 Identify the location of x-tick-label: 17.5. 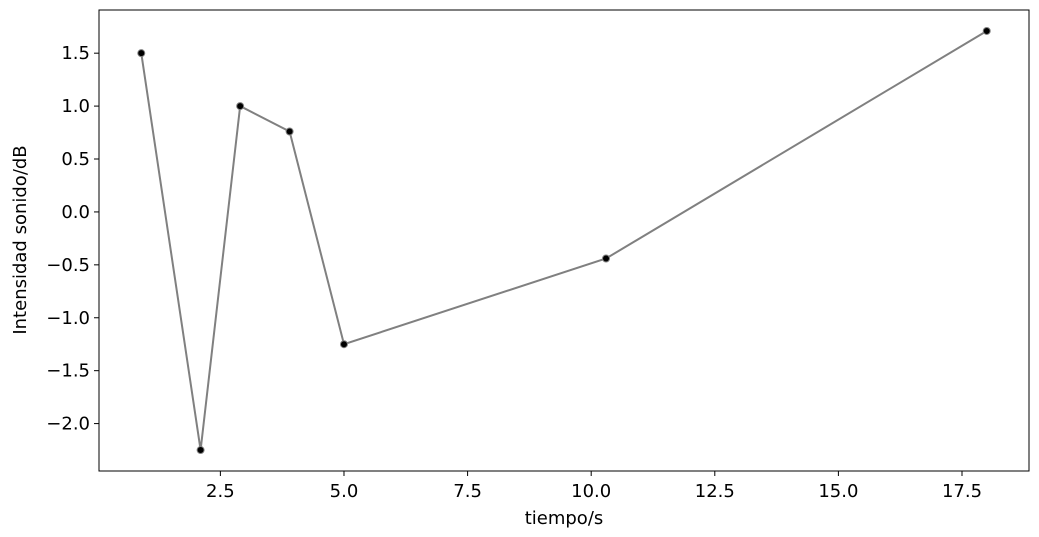
(962, 491).